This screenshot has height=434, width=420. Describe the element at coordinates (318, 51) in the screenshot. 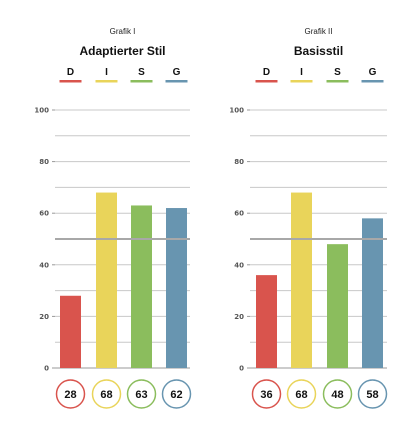

I see `chart-title: Basisstil` at that location.